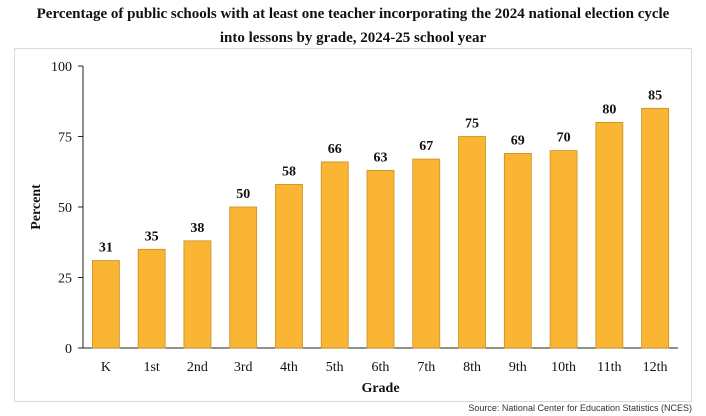 The height and width of the screenshot is (416, 706). Describe the element at coordinates (65, 208) in the screenshot. I see `y-tick-label: 50` at that location.